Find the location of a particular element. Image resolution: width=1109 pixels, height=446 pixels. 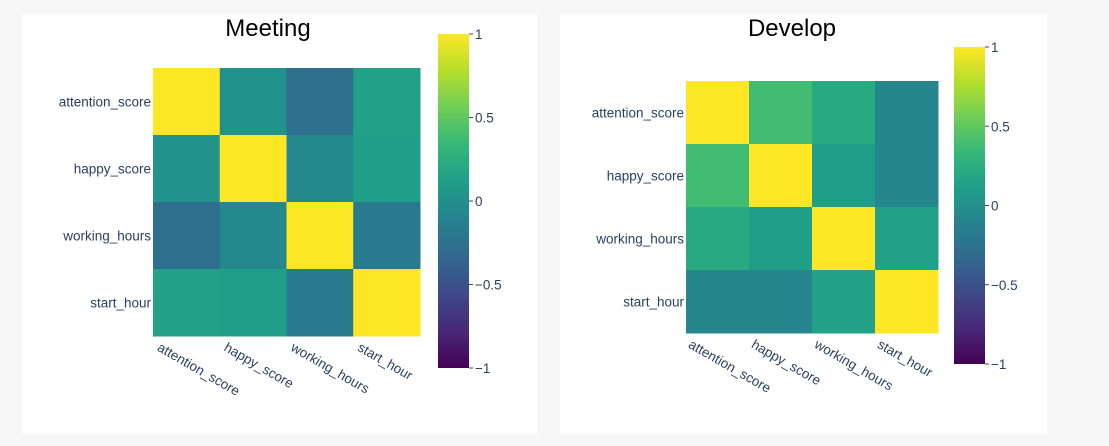

chart-title: Meeting is located at coordinates (267, 28).